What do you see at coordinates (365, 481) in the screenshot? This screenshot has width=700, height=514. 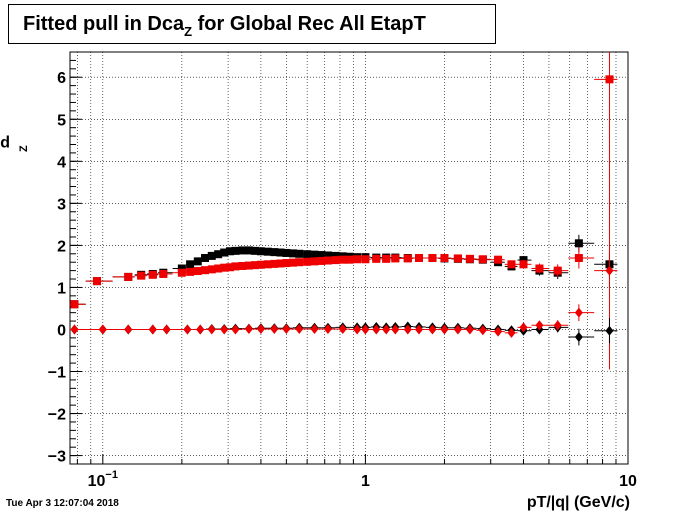 I see `x-tick-label: 1` at bounding box center [365, 481].